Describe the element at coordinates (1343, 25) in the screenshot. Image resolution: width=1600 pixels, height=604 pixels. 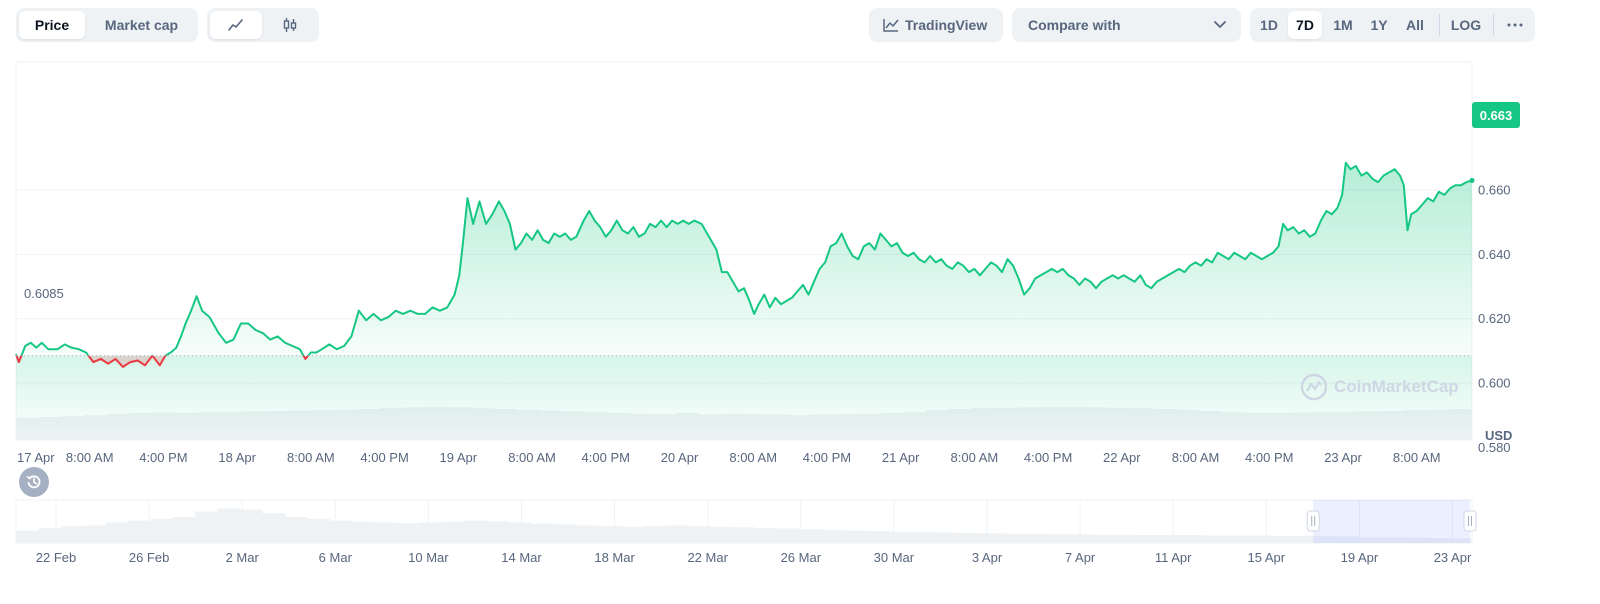
I see `range-1m-button: 1M` at that location.